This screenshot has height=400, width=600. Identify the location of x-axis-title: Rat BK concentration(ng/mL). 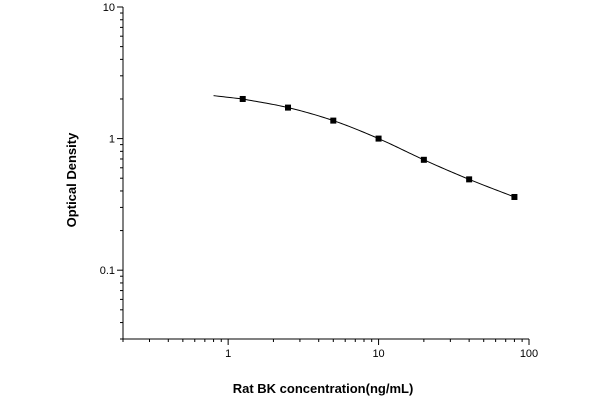
(323, 388).